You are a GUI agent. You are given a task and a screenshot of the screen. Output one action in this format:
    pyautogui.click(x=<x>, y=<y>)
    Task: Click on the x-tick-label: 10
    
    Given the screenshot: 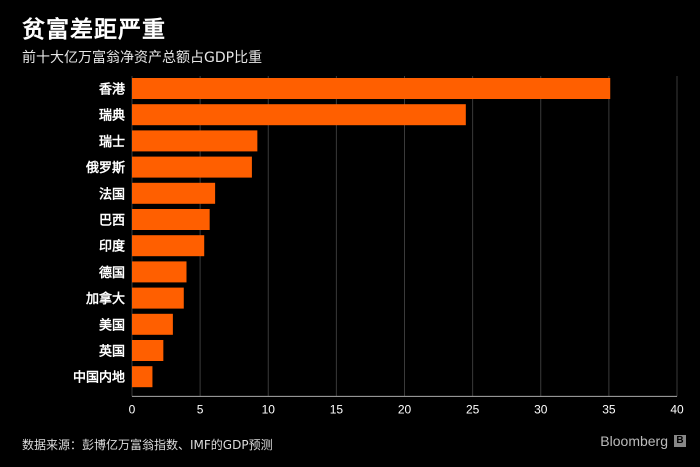 What is the action you would take?
    pyautogui.click(x=269, y=409)
    